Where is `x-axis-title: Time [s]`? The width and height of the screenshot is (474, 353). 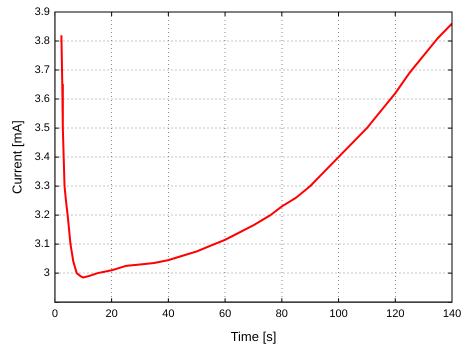 x-axis-title: Time [s] is located at coordinates (253, 336).